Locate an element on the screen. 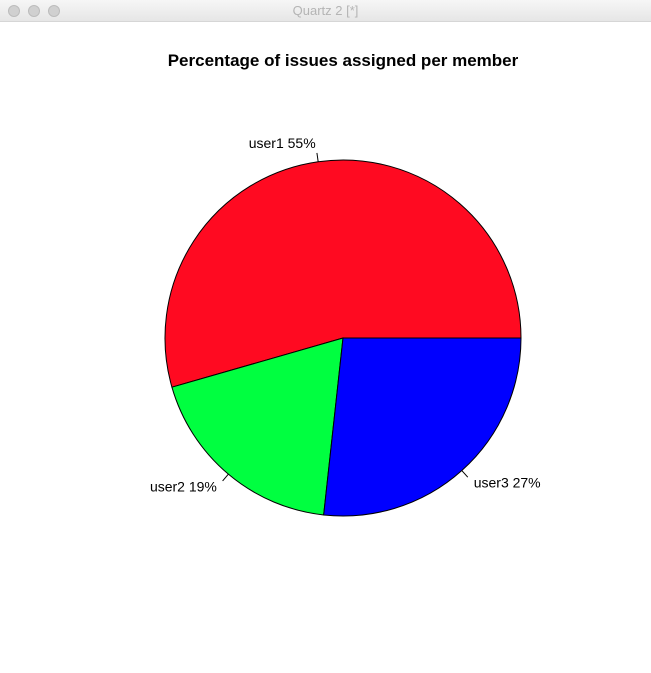  window-title: Quartz 2 [*] is located at coordinates (325, 10).